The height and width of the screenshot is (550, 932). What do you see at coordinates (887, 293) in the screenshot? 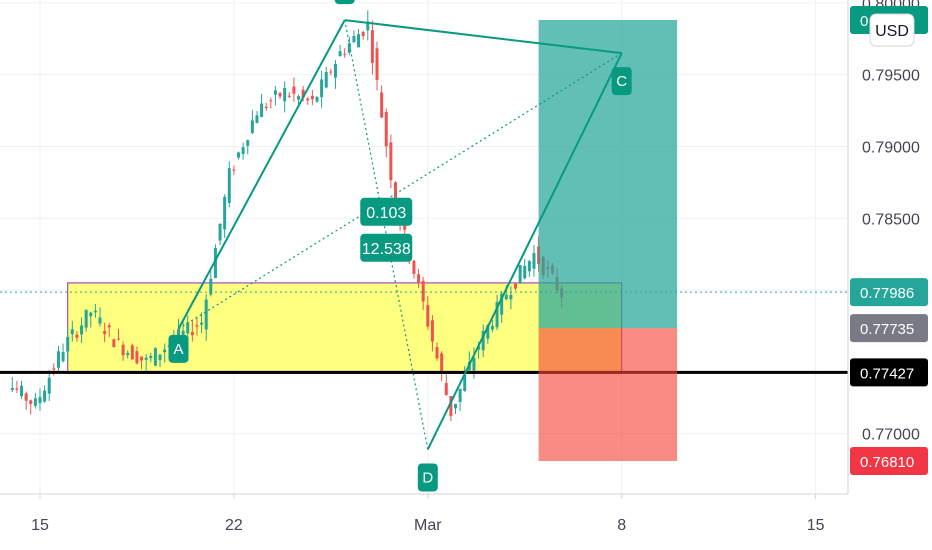
I see `price-tag-label: 0.77986` at bounding box center [887, 293].